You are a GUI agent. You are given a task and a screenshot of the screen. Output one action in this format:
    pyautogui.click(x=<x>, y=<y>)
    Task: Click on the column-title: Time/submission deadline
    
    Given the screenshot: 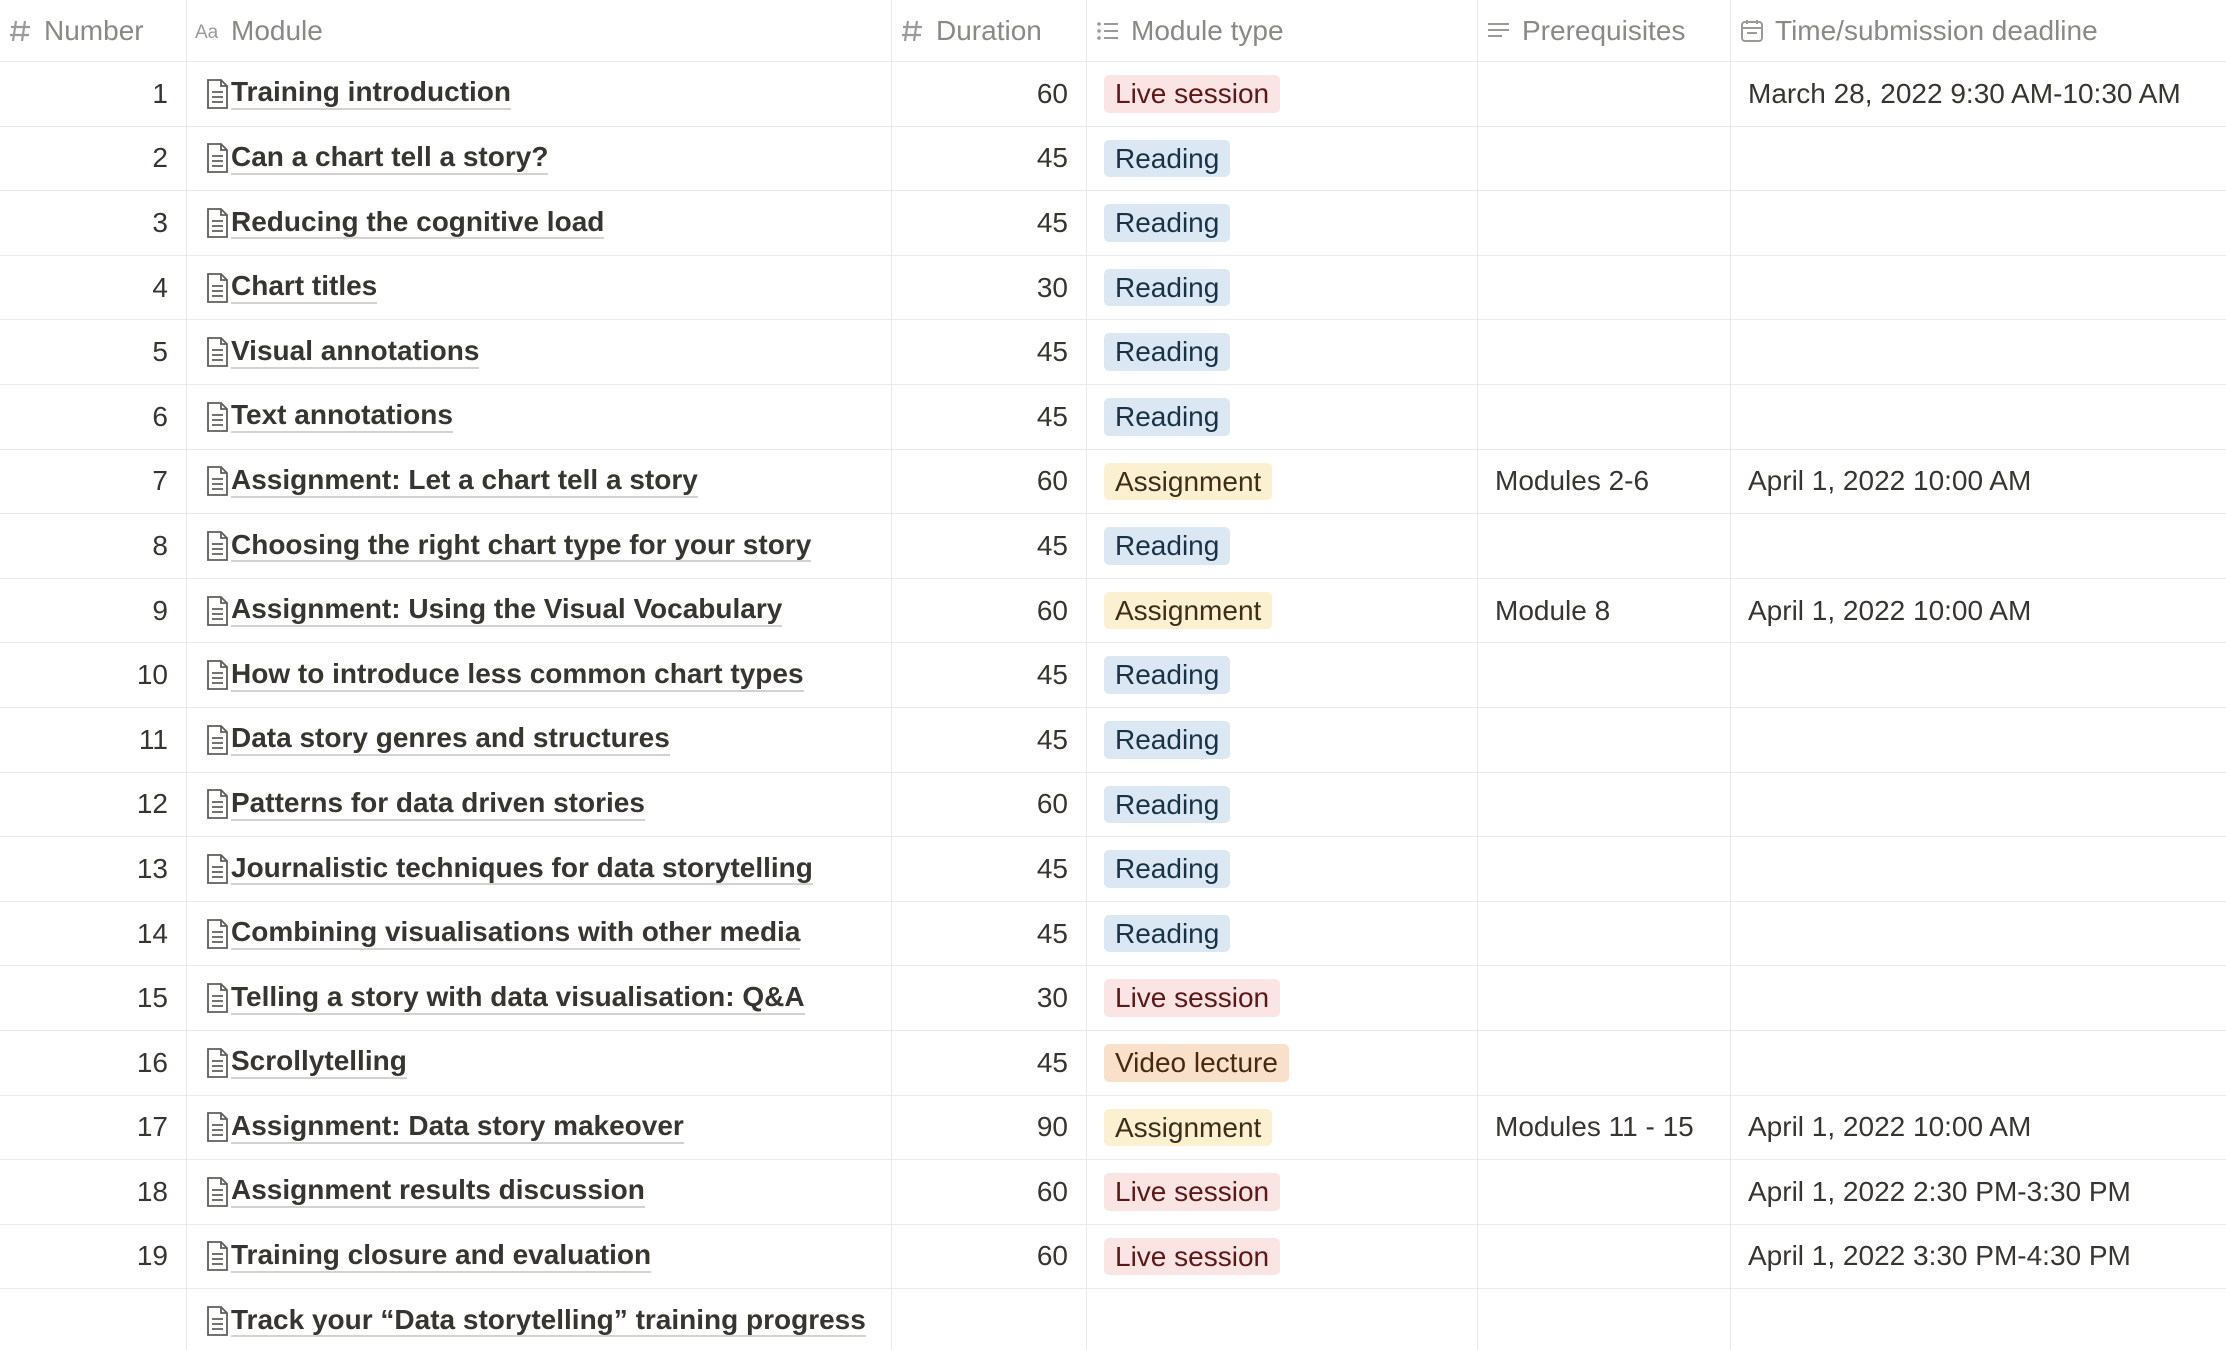 What is the action you would take?
    pyautogui.click(x=1936, y=30)
    